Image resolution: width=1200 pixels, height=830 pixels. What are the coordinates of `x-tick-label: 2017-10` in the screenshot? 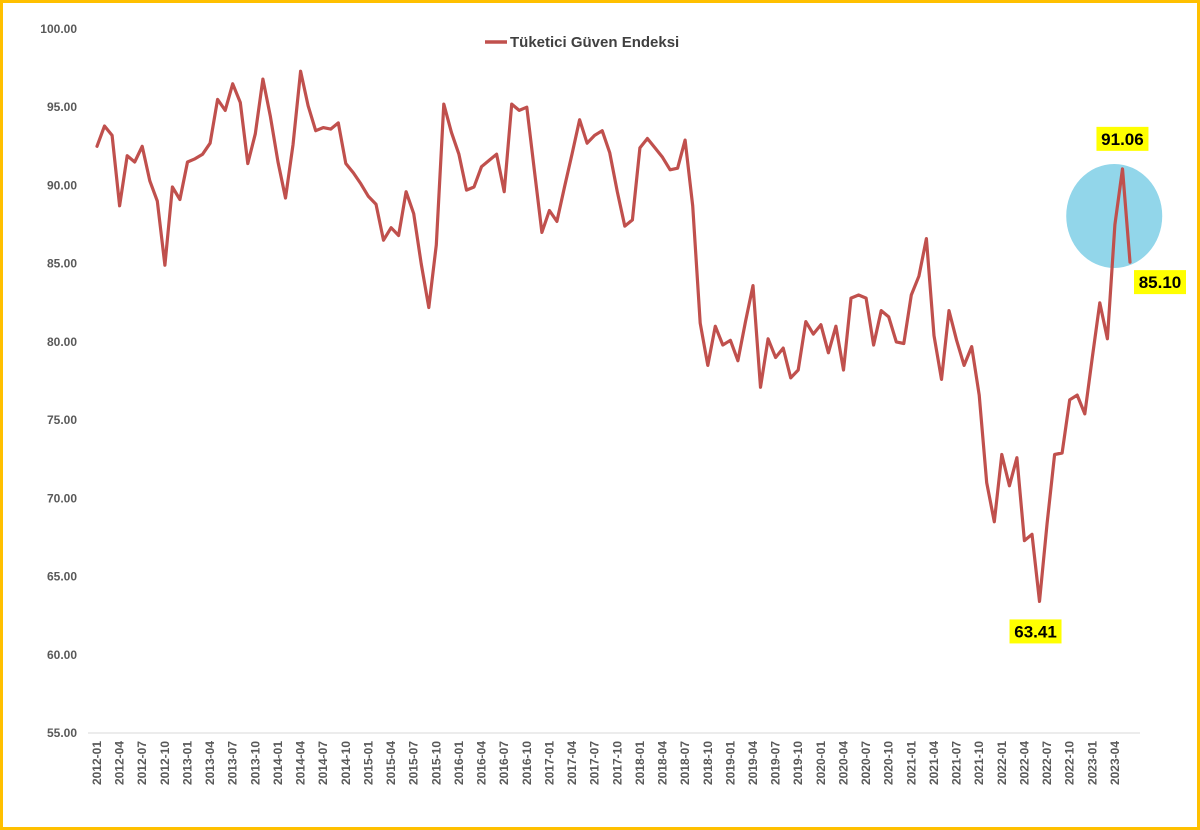 It's located at (617, 763).